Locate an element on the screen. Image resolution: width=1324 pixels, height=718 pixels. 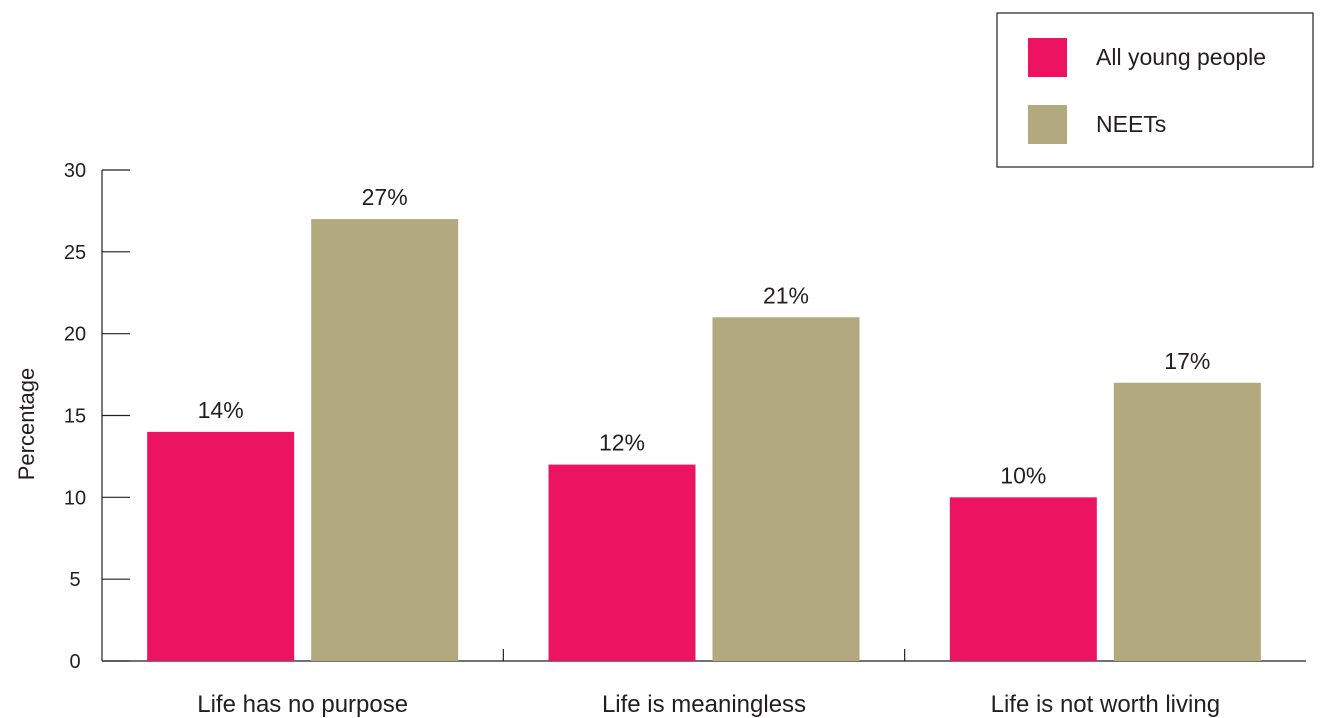
category-label: Life is not worth living is located at coordinates (1105, 704).